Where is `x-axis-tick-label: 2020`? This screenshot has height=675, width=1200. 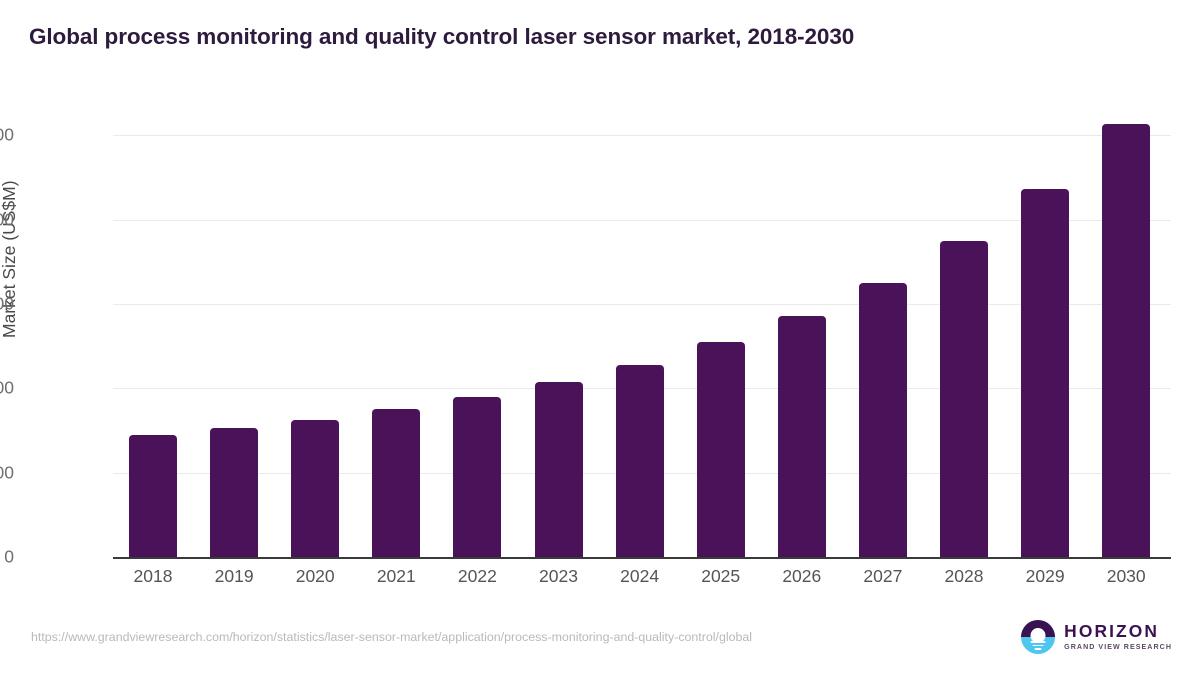 x-axis-tick-label: 2020 is located at coordinates (315, 576).